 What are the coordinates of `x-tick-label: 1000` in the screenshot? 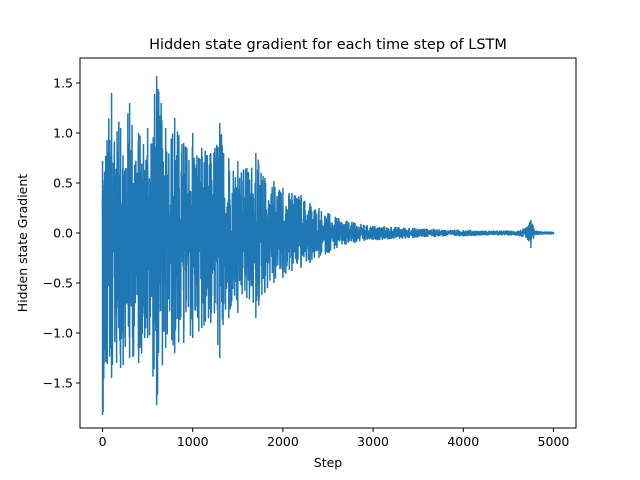 It's located at (193, 441).